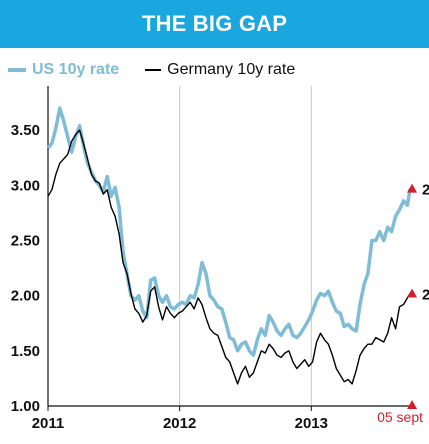 The height and width of the screenshot is (444, 429). I want to click on chart-title: THE BIG GAP, so click(214, 24).